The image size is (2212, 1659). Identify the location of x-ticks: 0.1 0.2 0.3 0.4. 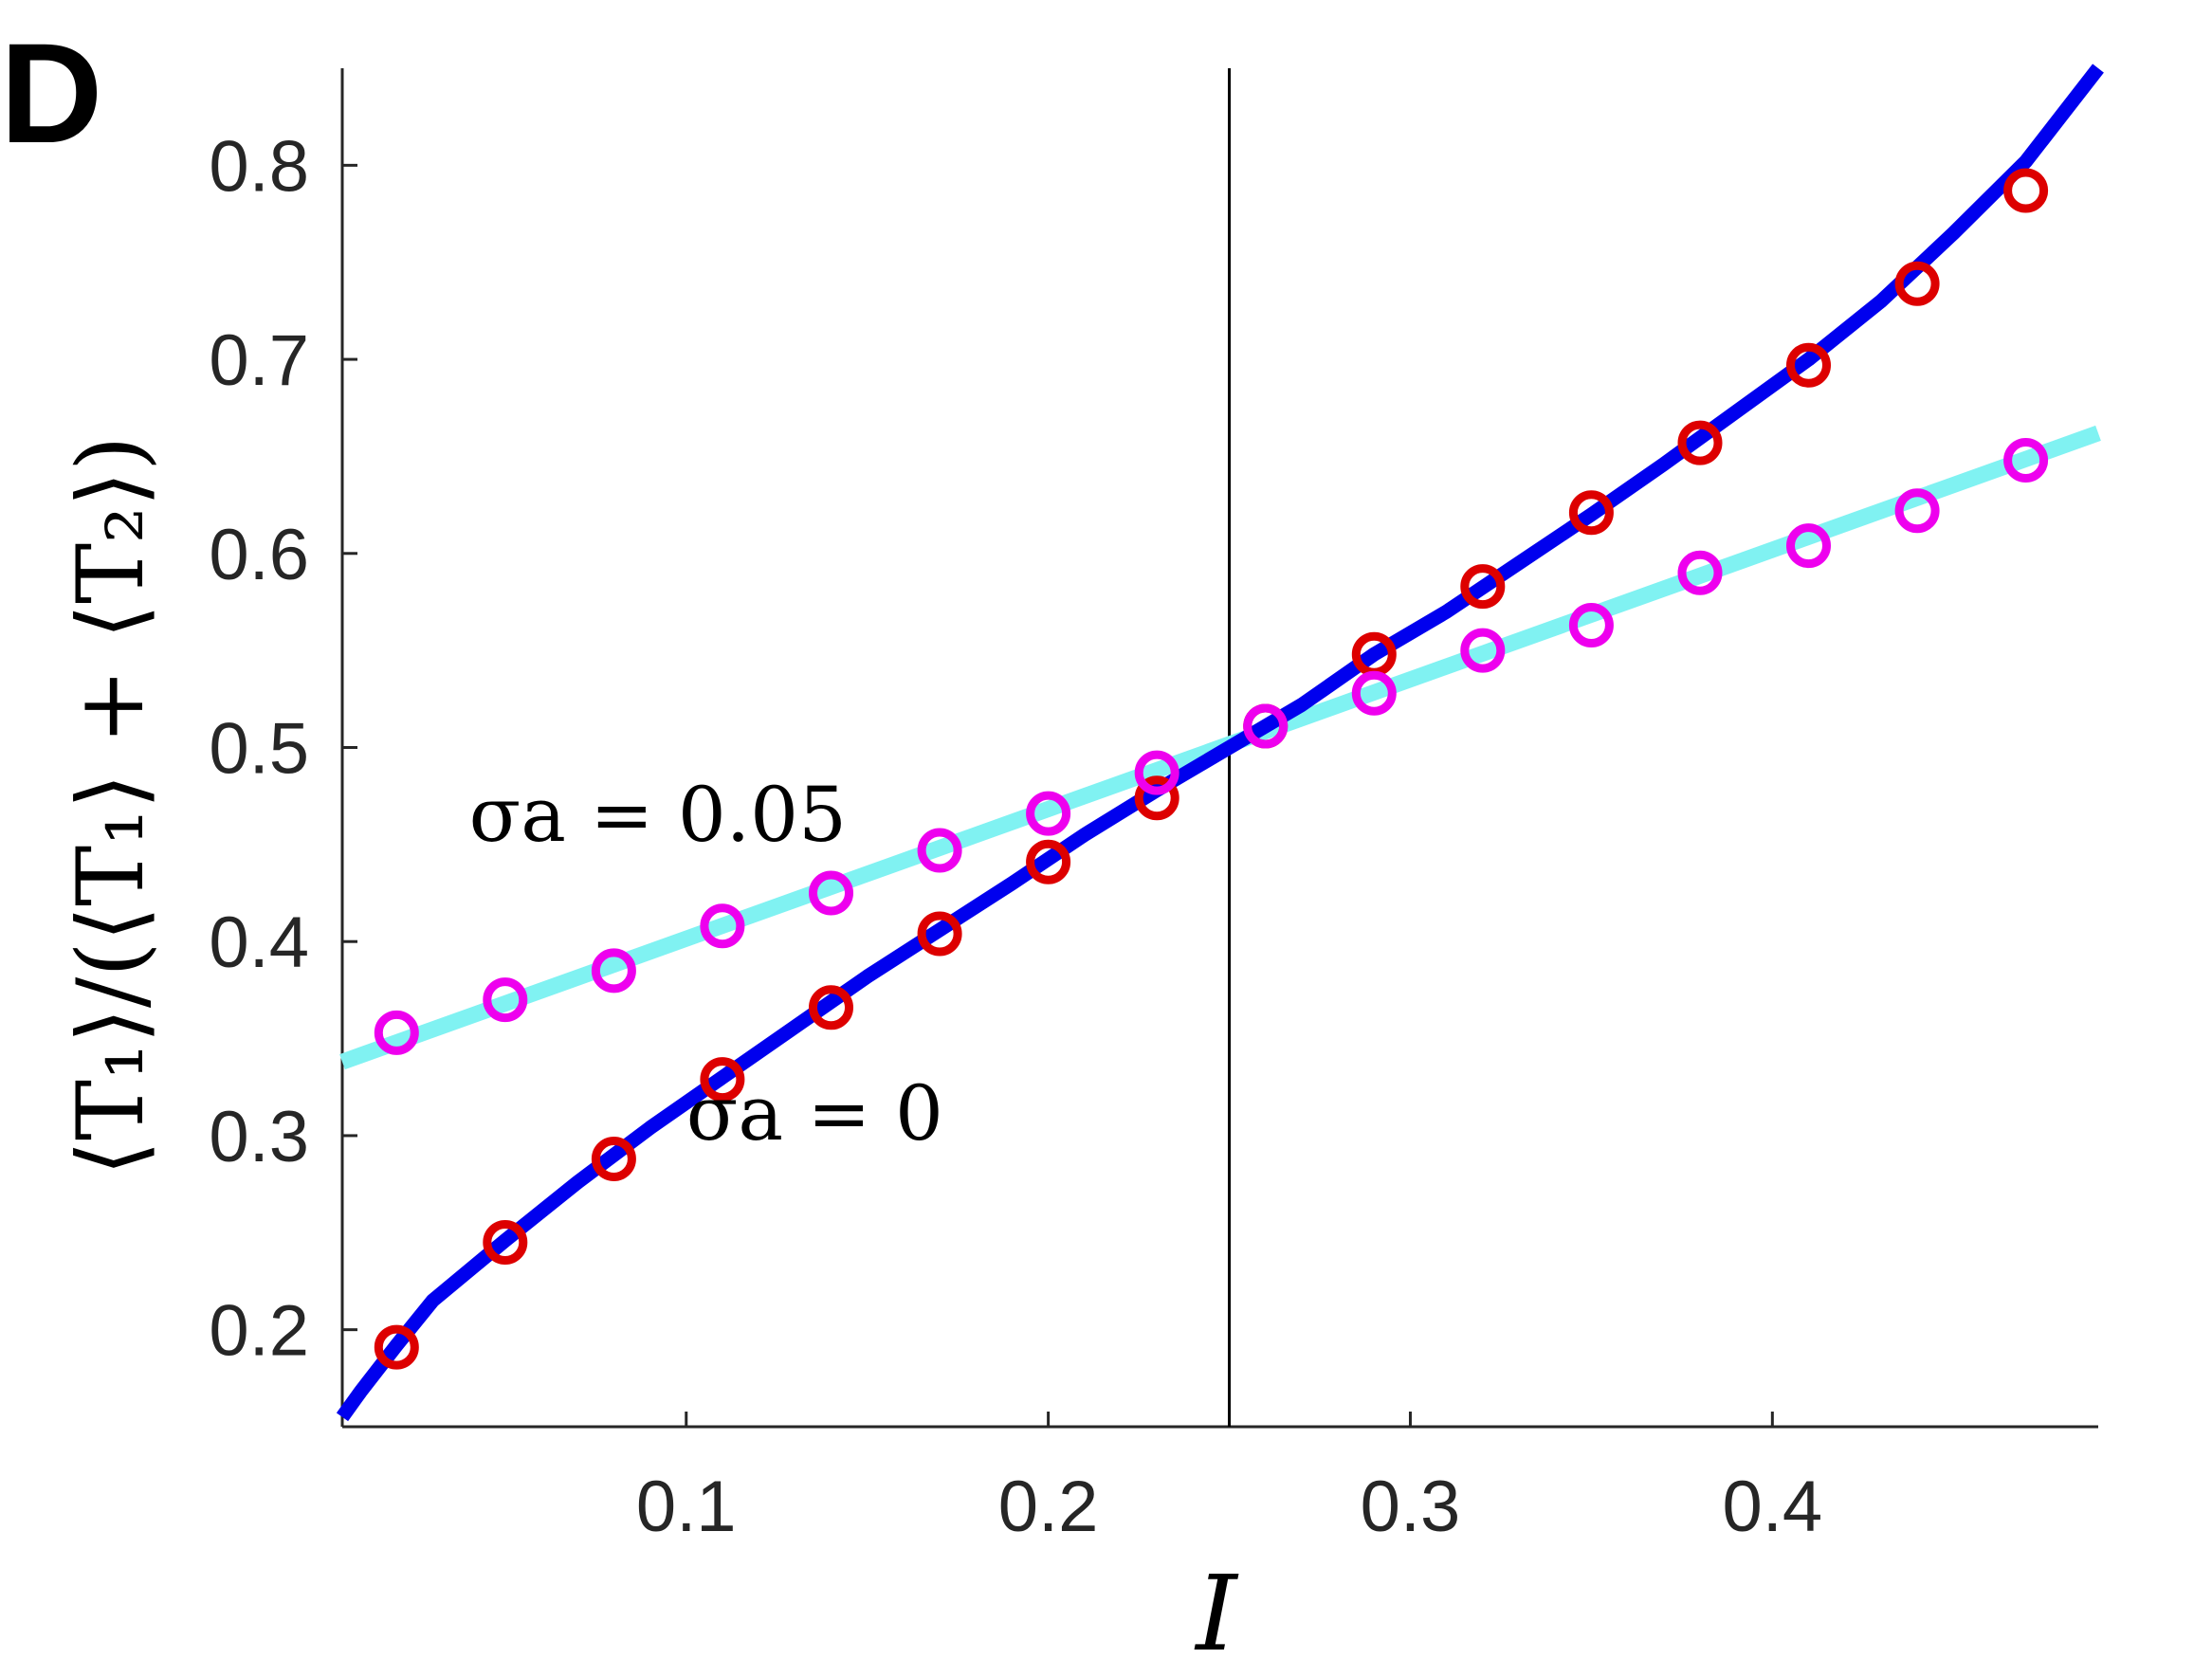
(1229, 1479).